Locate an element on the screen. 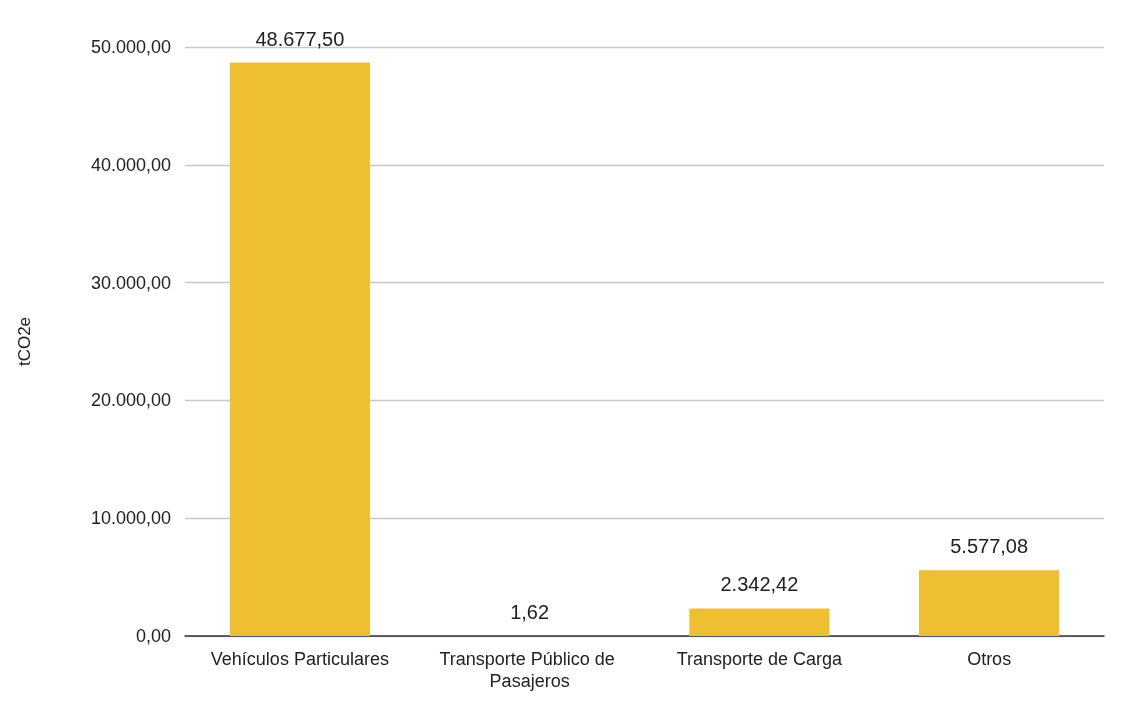 This screenshot has height=702, width=1127. data-label: 1,62 is located at coordinates (530, 611).